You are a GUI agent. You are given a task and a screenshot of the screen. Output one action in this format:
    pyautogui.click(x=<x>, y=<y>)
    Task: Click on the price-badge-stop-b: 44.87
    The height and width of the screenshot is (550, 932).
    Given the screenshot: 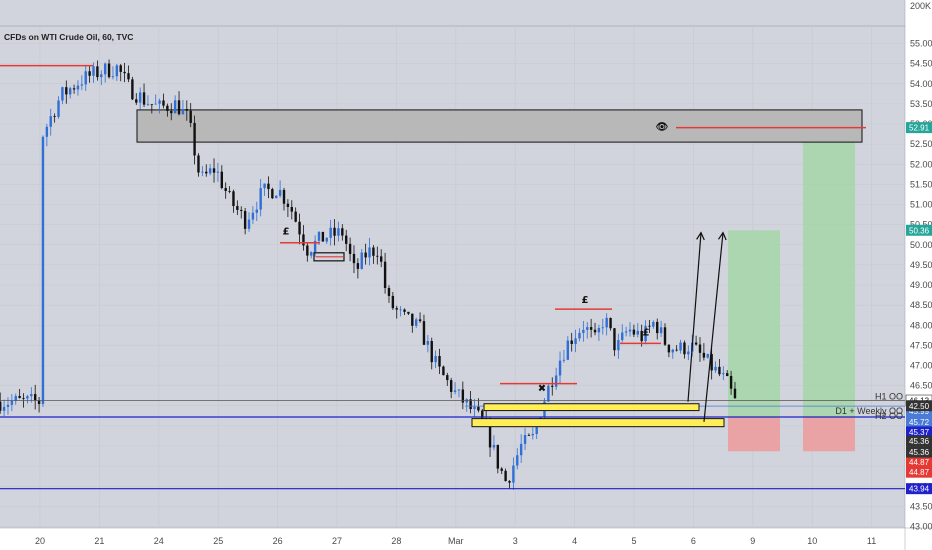 What is the action you would take?
    pyautogui.click(x=919, y=472)
    